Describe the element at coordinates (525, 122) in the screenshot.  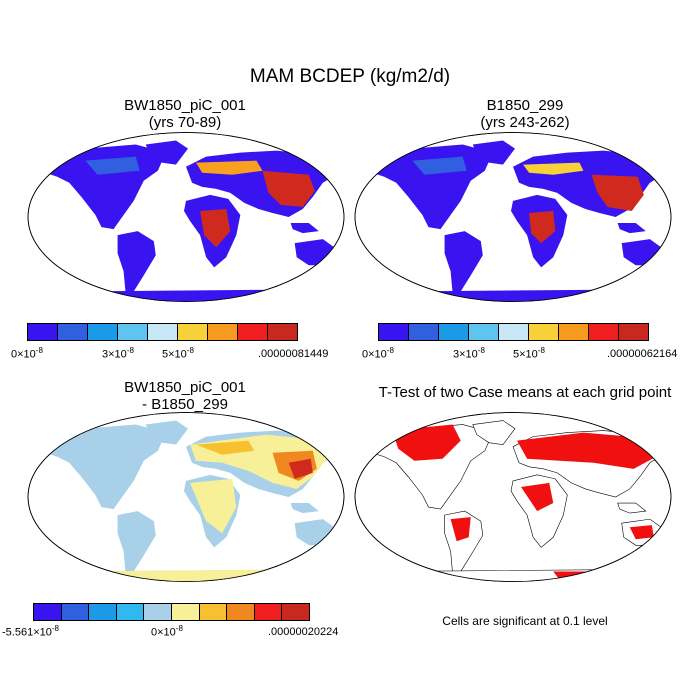
I see `panel-2-title-line2: (yrs 243-262)` at that location.